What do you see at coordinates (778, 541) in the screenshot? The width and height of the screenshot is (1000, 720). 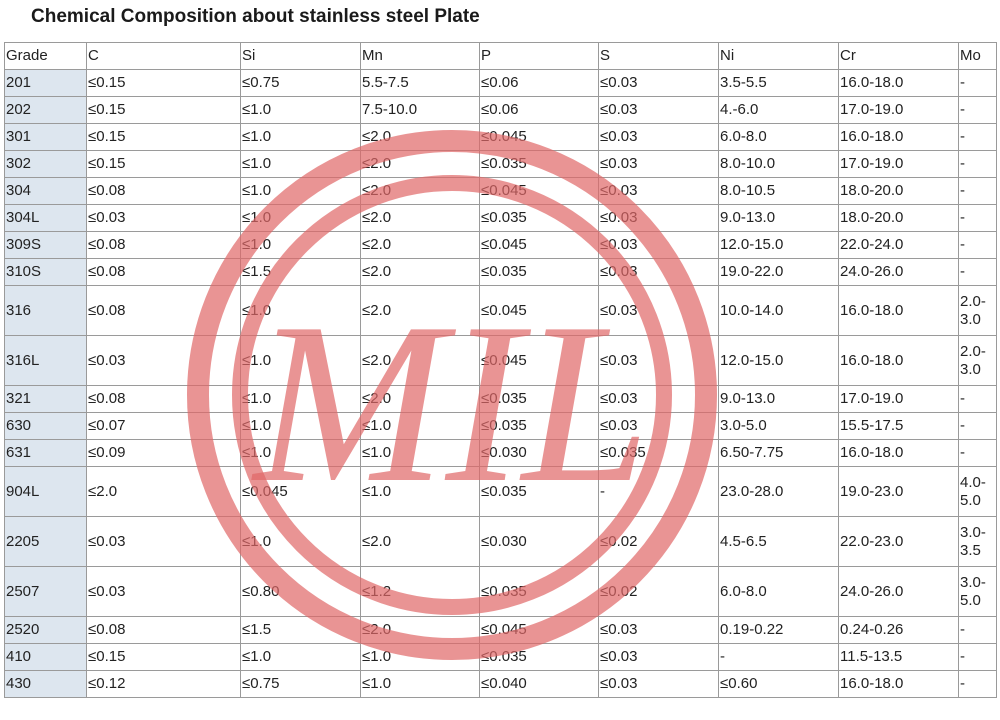 I see `cell-ni: 4.5-6.5` at bounding box center [778, 541].